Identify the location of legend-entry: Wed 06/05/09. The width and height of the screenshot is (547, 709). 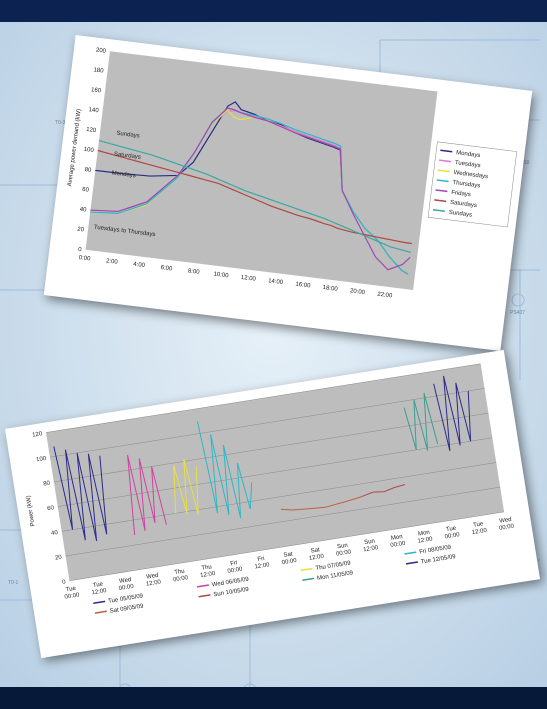
(231, 583).